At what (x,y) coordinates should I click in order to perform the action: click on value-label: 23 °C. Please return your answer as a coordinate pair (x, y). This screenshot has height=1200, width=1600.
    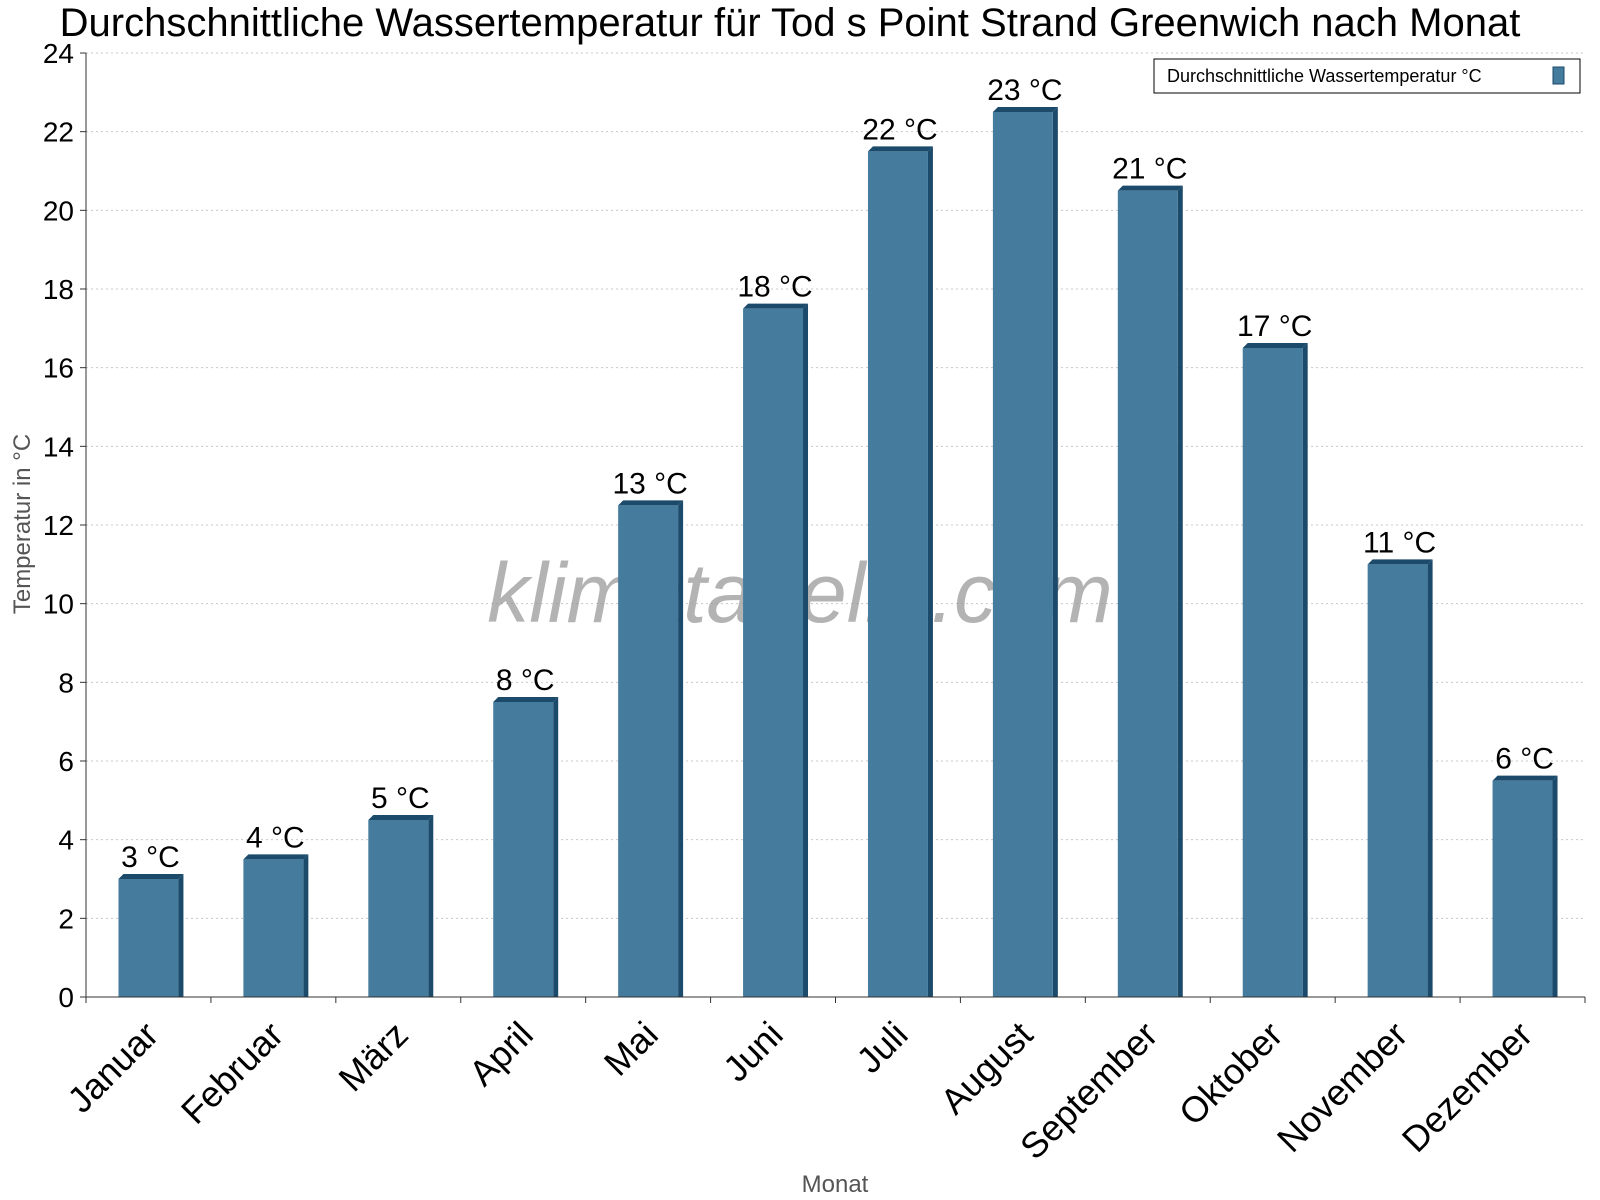
    Looking at the image, I should click on (1024, 90).